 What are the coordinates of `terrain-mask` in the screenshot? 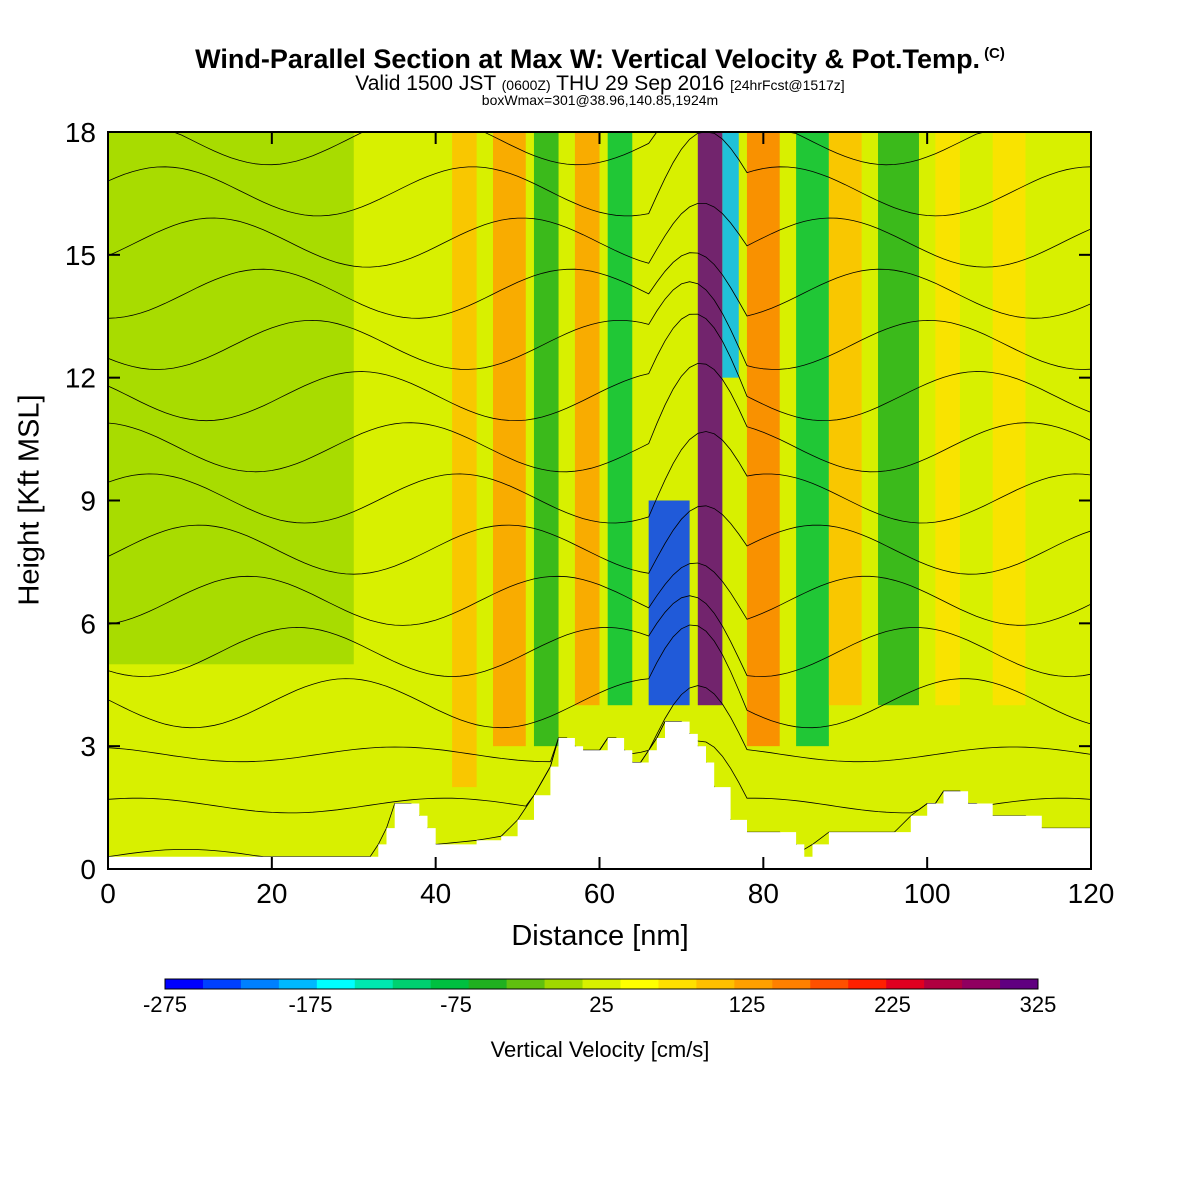 It's located at (599, 795).